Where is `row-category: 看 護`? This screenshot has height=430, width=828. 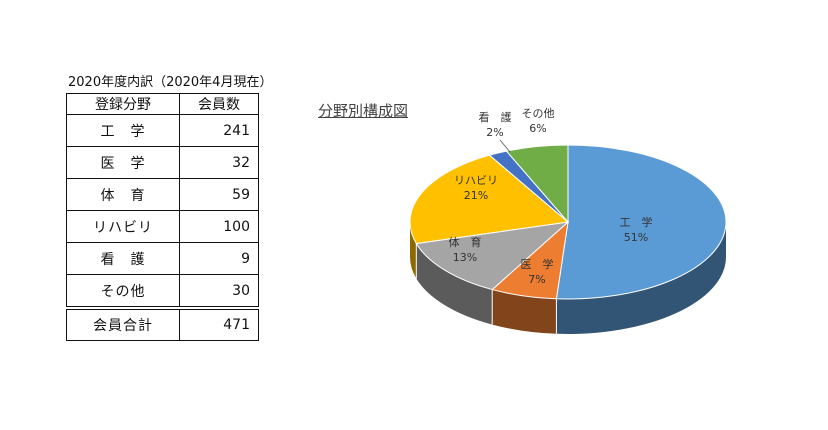 row-category: 看 護 is located at coordinates (123, 258).